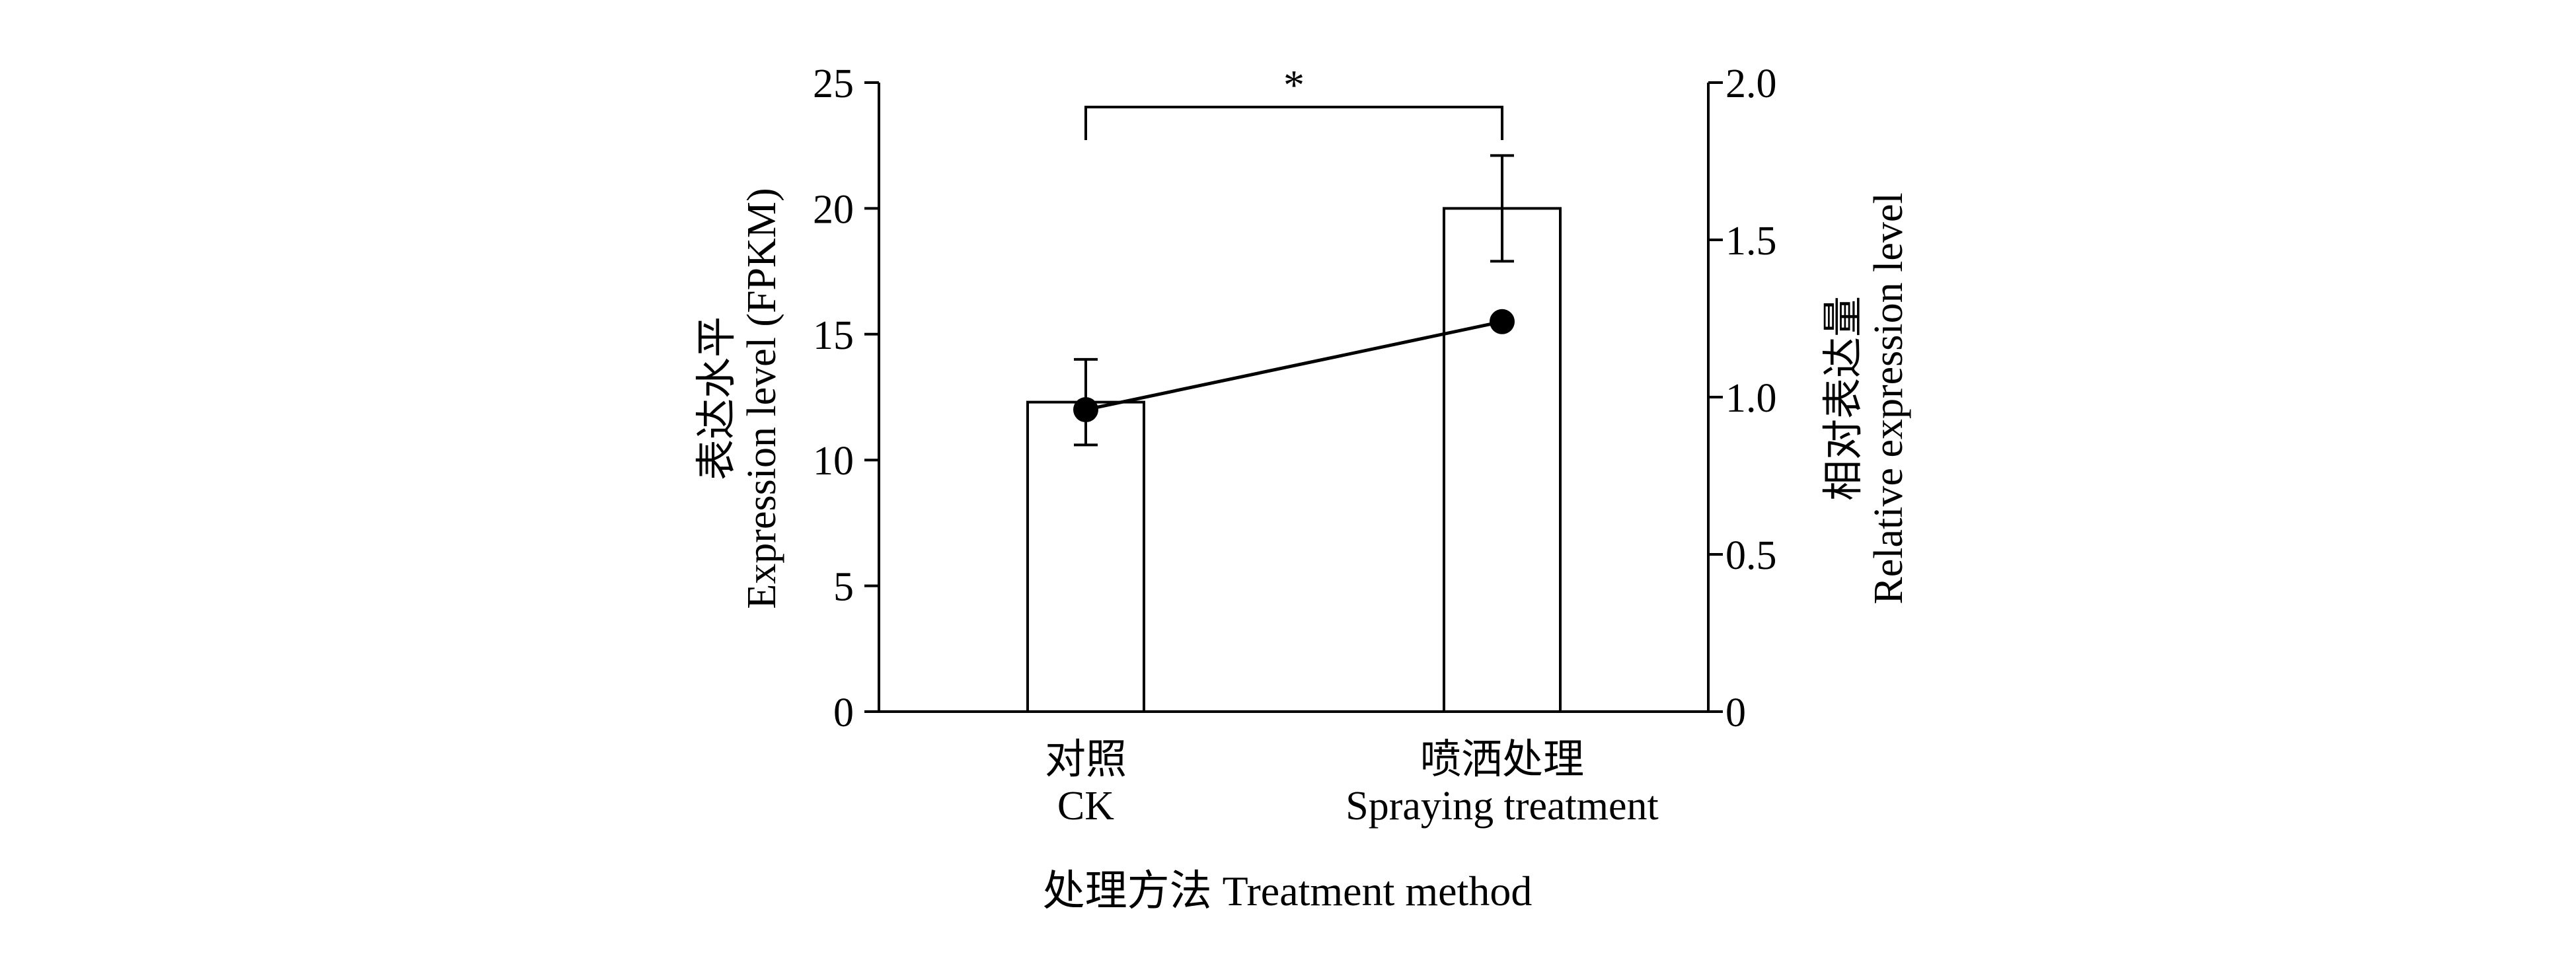  Describe the element at coordinates (1751, 83) in the screenshot. I see `y-right-tick-label-4: 2.0` at that location.